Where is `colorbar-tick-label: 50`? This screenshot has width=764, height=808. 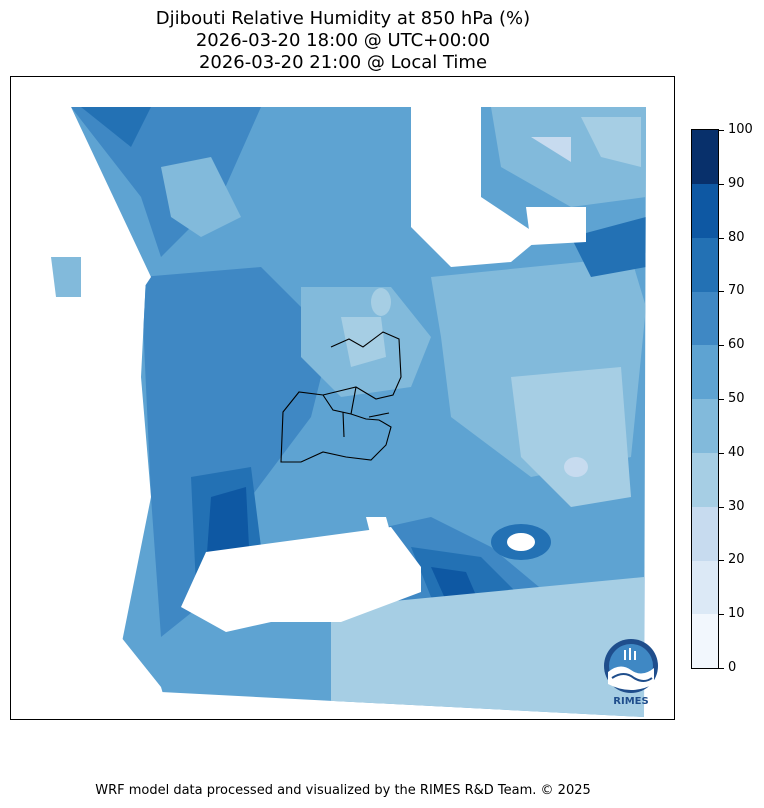
colorbar-tick-label: 50 is located at coordinates (736, 398).